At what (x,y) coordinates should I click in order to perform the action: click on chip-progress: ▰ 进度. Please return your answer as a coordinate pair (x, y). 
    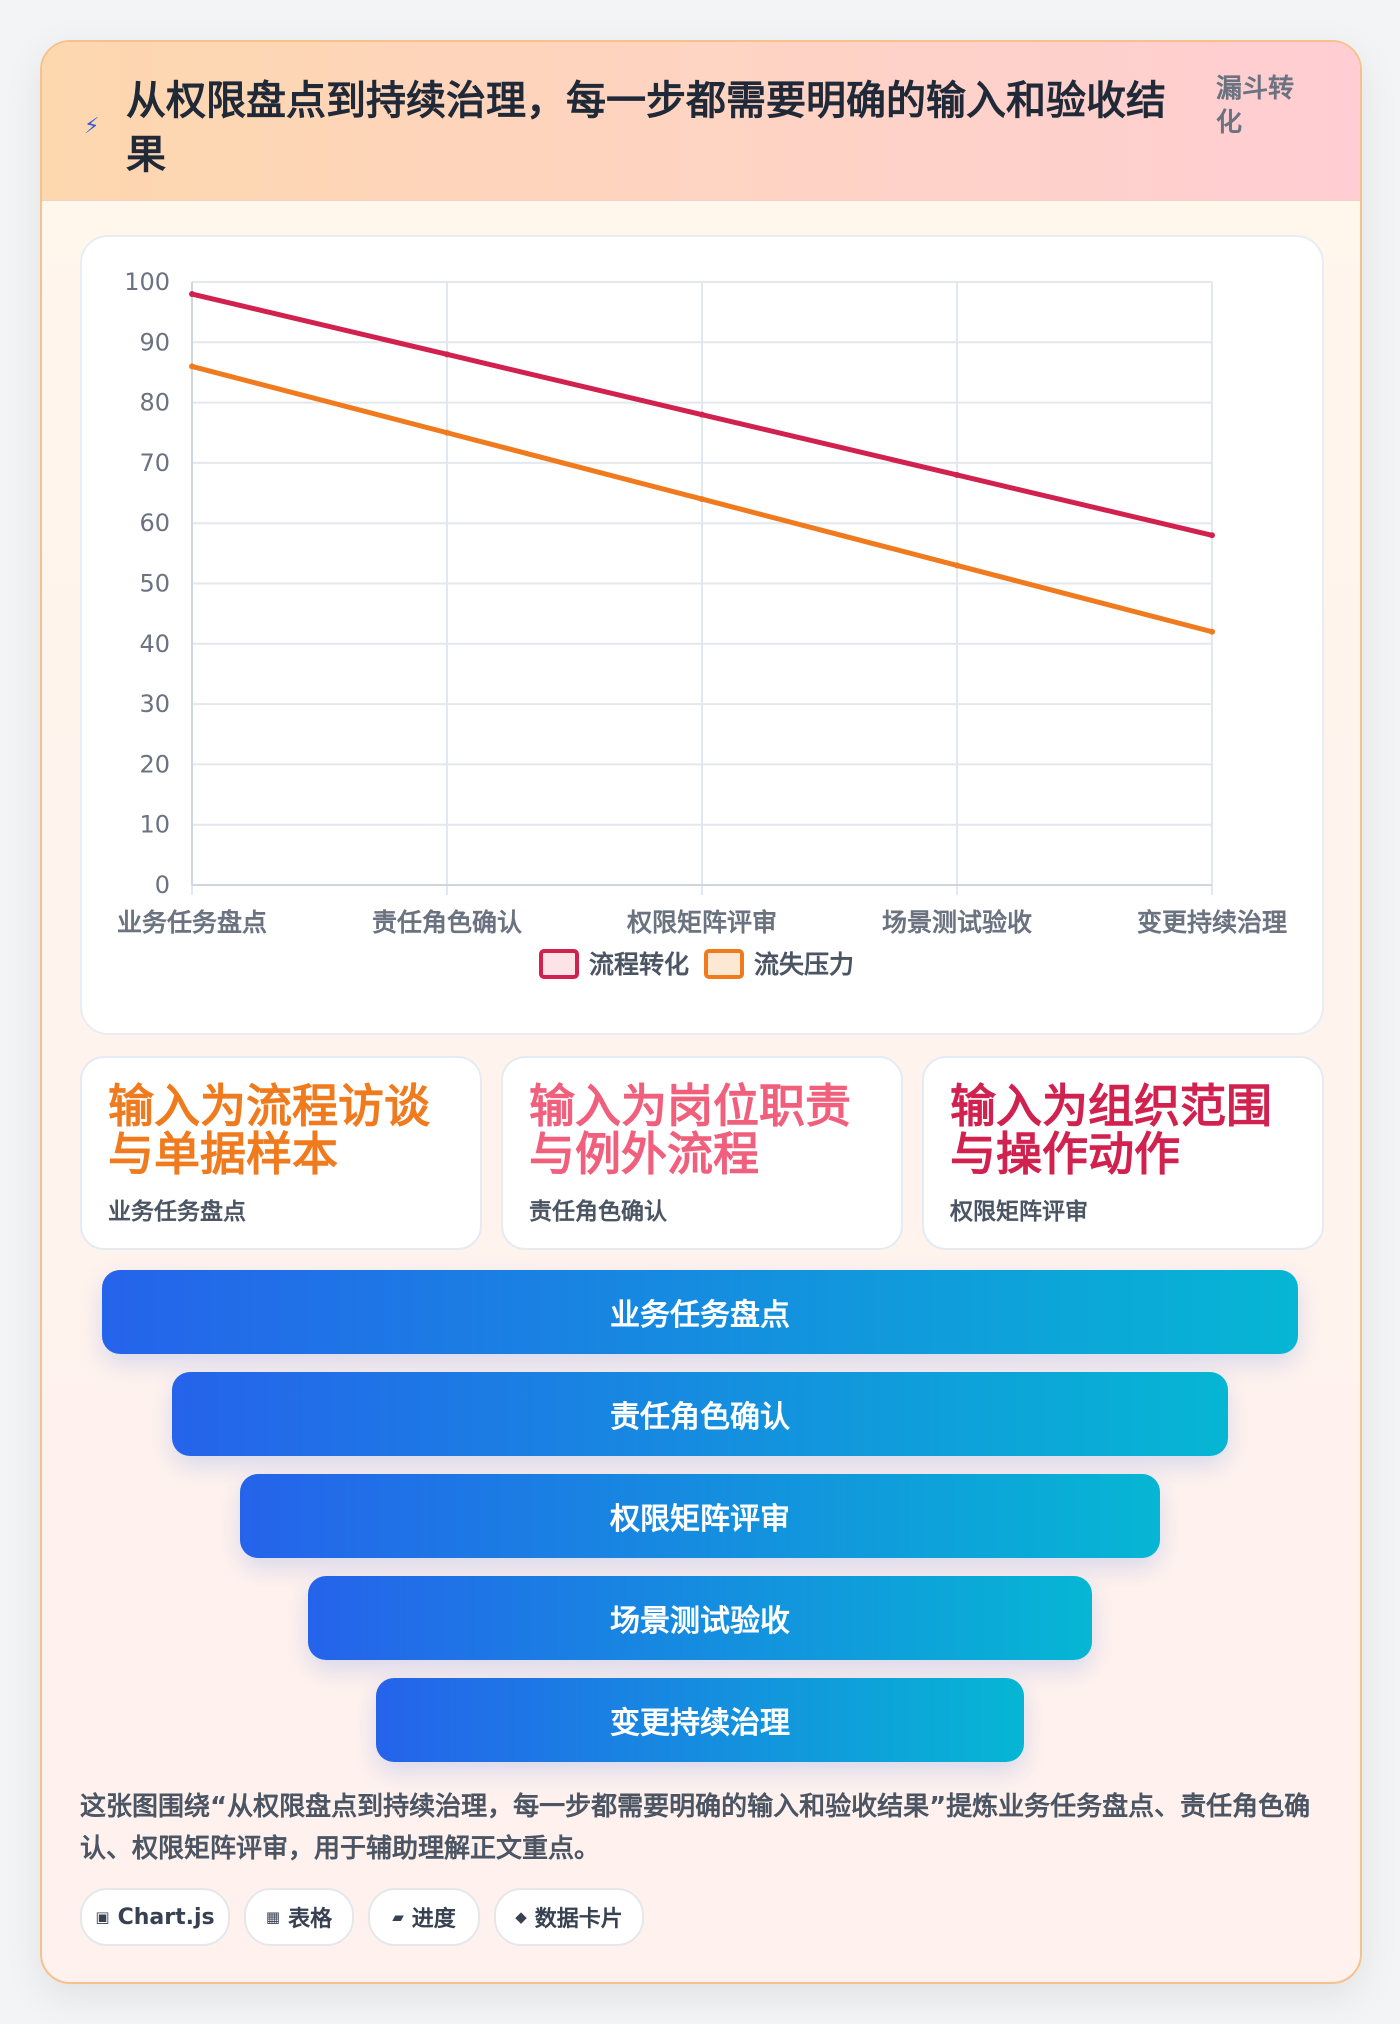
    Looking at the image, I should click on (424, 1917).